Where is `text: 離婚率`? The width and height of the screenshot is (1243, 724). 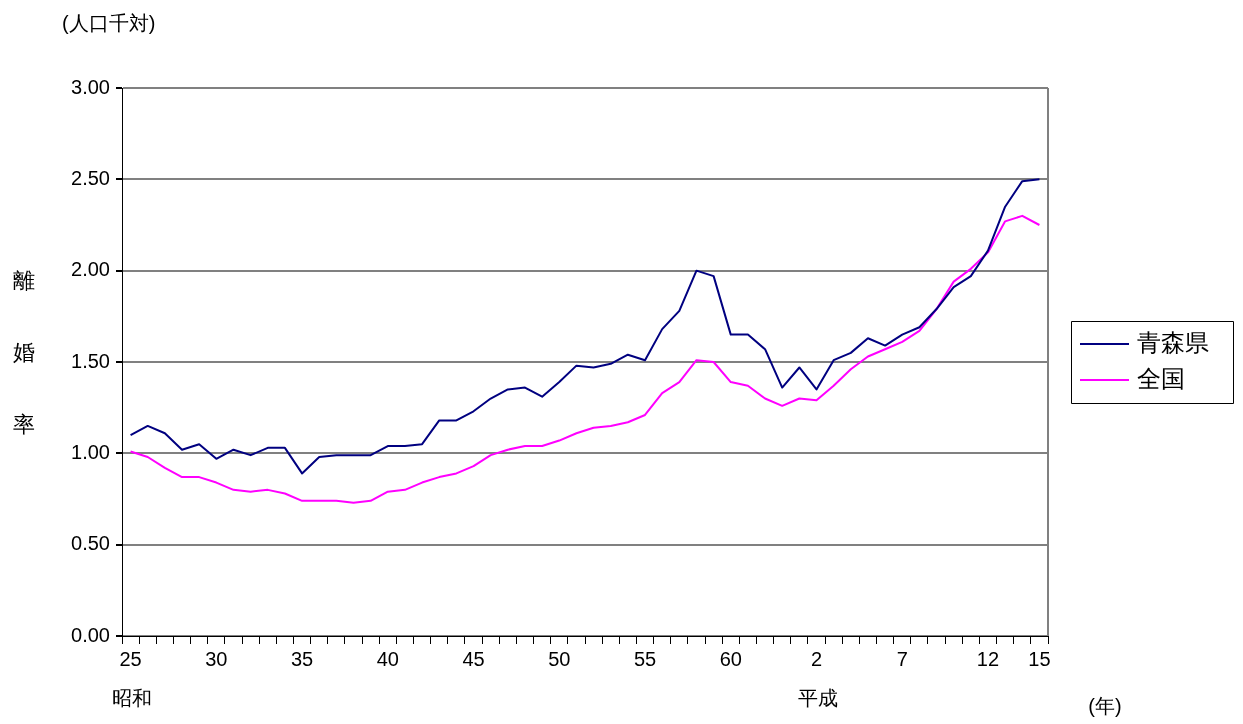
text: 離婚率 is located at coordinates (24, 353).